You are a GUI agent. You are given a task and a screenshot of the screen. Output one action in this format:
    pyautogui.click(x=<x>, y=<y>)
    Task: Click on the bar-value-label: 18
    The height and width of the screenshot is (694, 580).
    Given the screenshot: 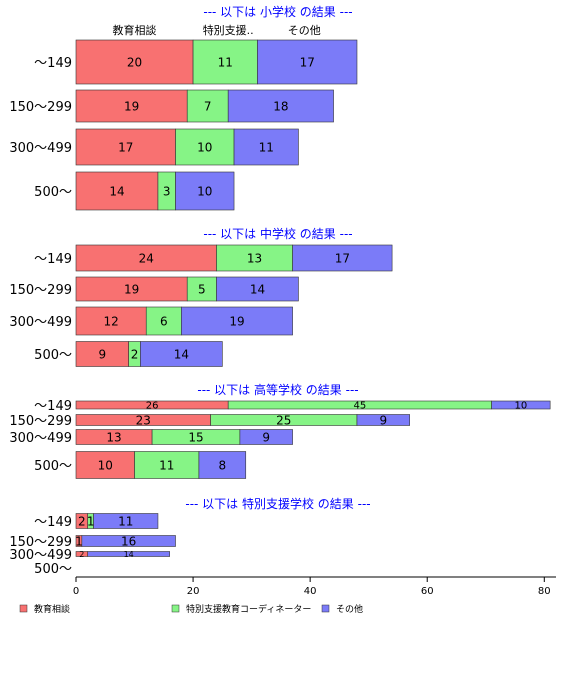 What is the action you would take?
    pyautogui.click(x=280, y=106)
    